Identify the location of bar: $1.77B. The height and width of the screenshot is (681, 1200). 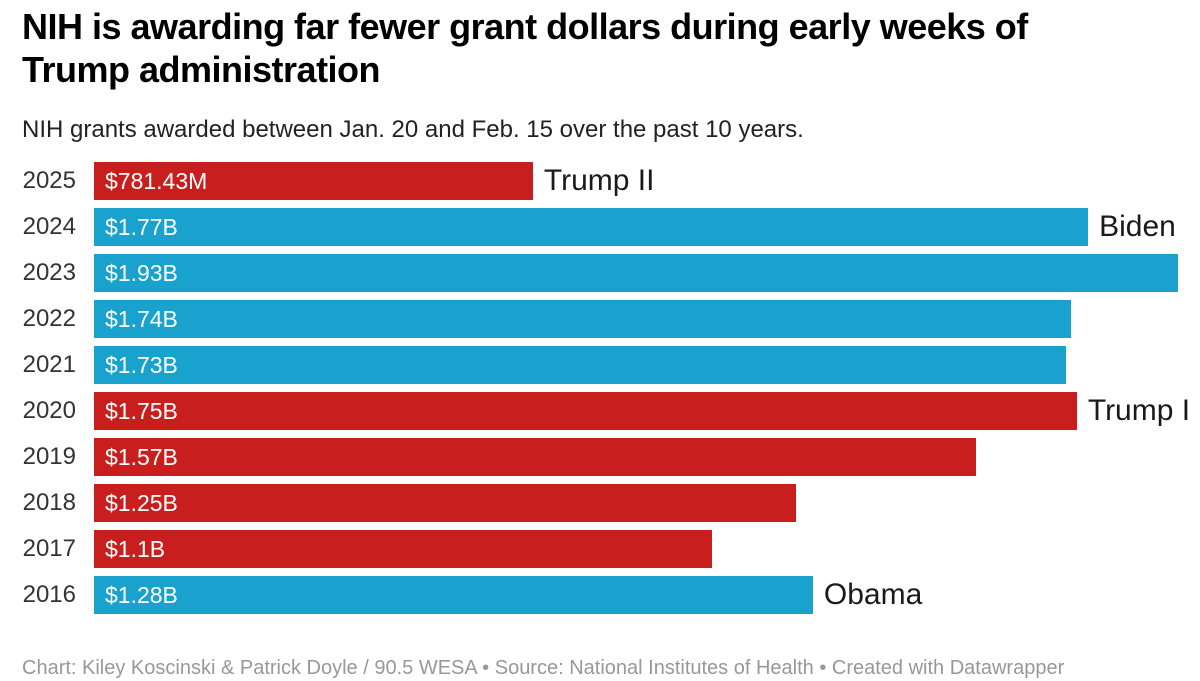
(591, 227).